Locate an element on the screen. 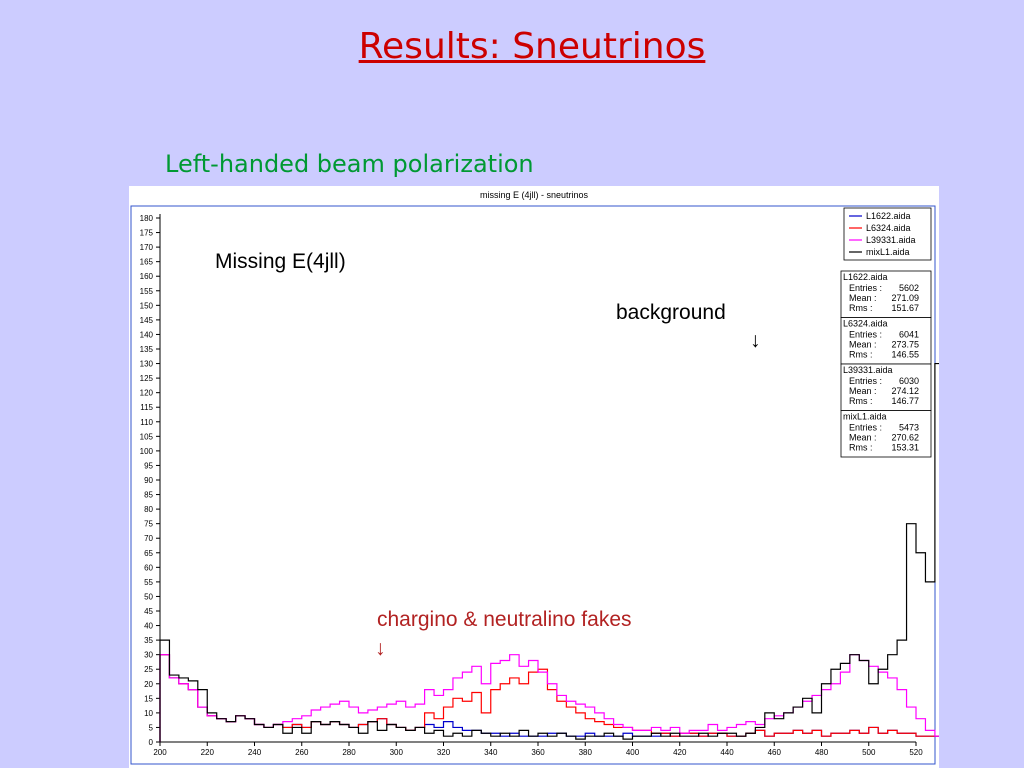 The height and width of the screenshot is (768, 1024). series-L39331 is located at coordinates (549, 698).